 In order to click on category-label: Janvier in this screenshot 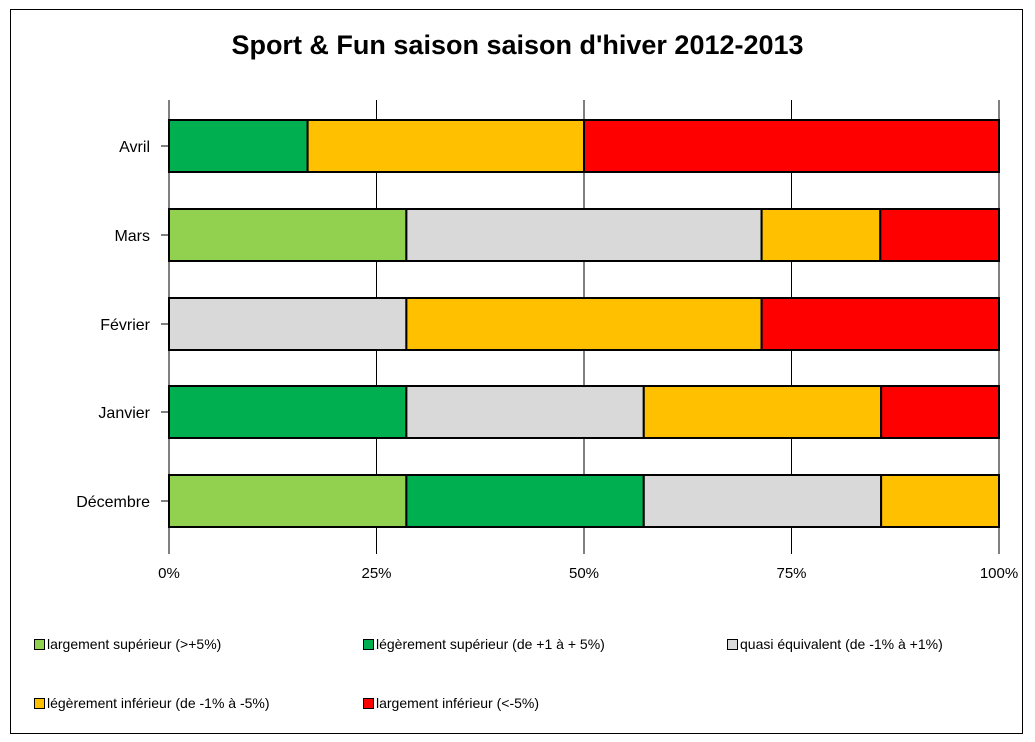, I will do `click(124, 413)`.